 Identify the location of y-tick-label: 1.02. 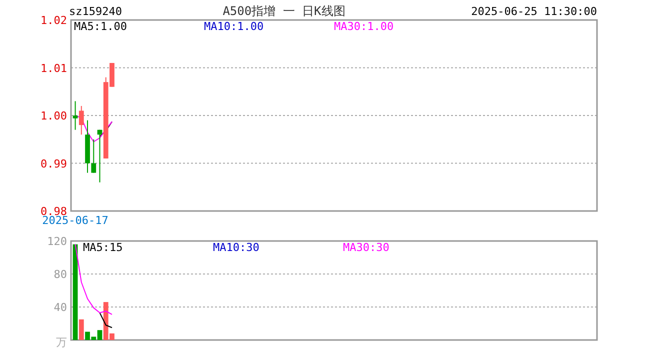
(53, 20).